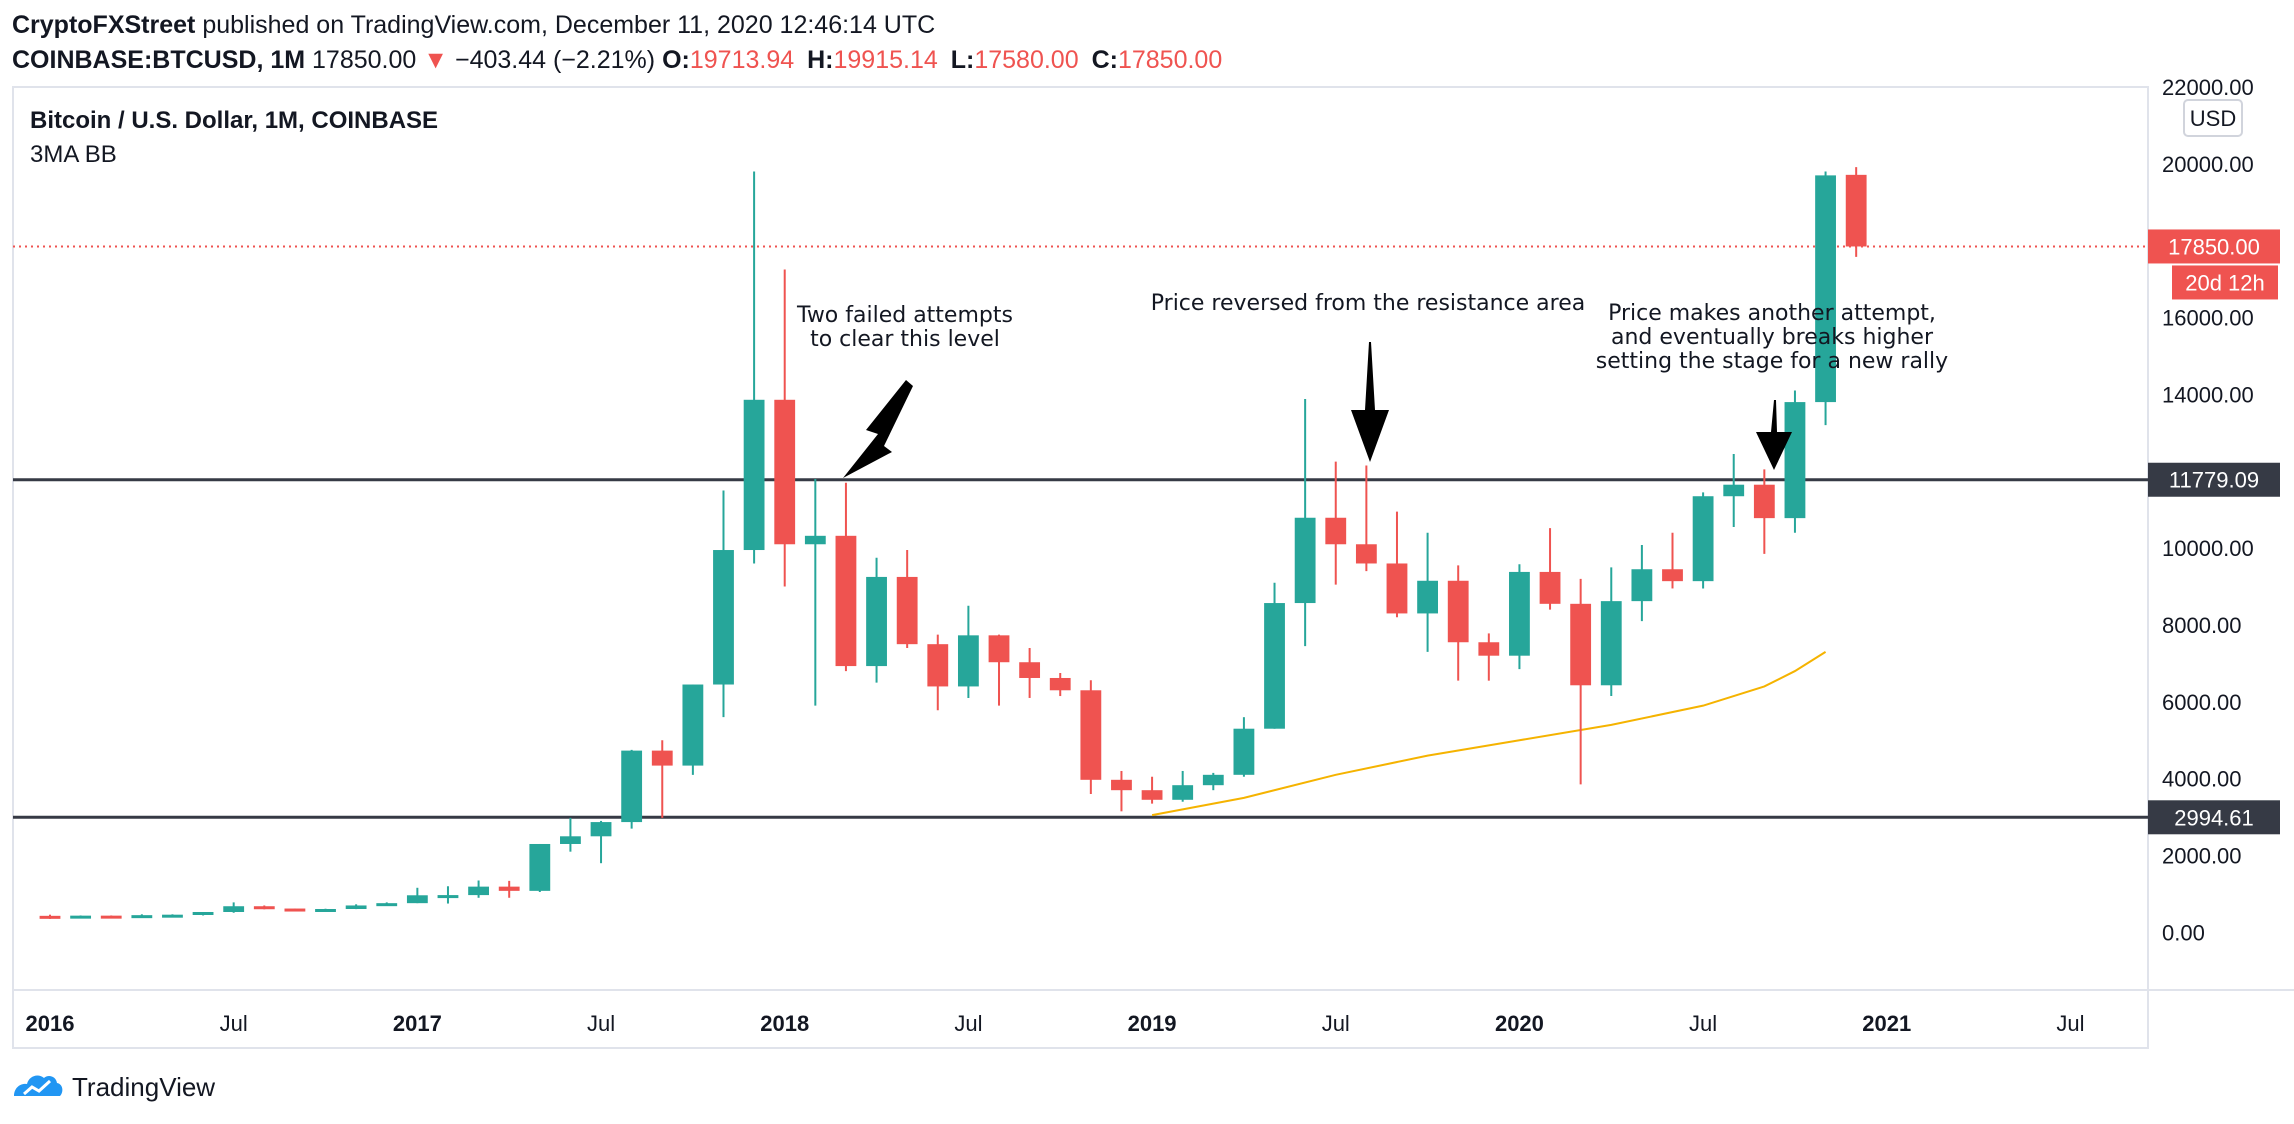 The width and height of the screenshot is (2294, 1124). What do you see at coordinates (2208, 318) in the screenshot?
I see `price-tick-label: 16000.00` at bounding box center [2208, 318].